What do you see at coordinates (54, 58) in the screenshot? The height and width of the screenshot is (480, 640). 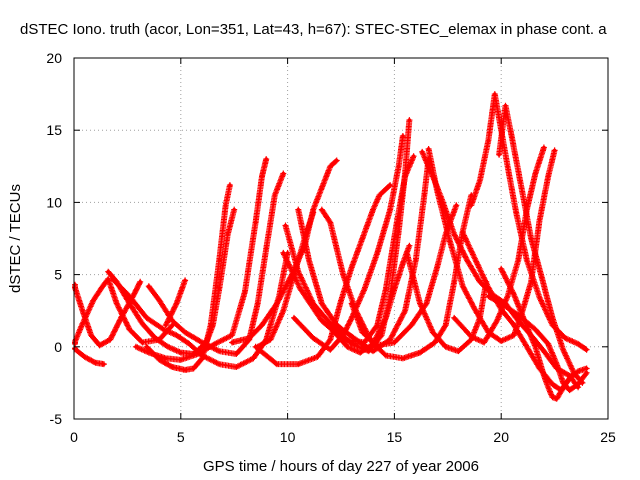 I see `y-tick-label: 20` at bounding box center [54, 58].